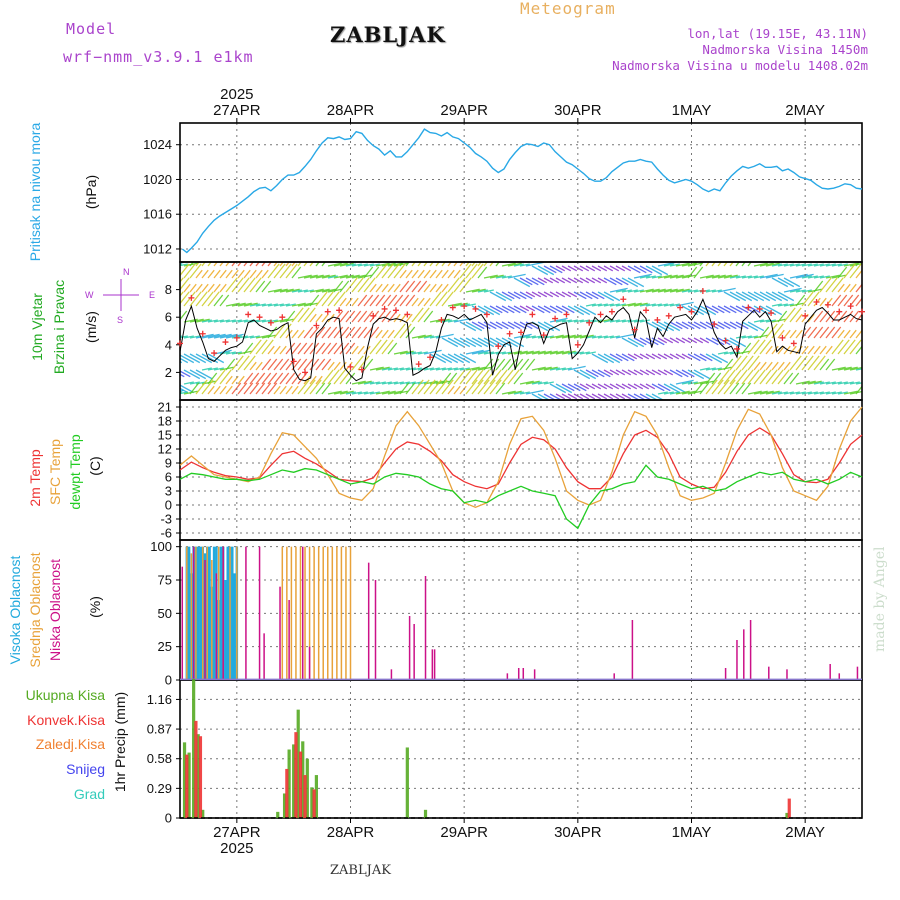  I want to click on y-tick-label: 1024, so click(157, 144).